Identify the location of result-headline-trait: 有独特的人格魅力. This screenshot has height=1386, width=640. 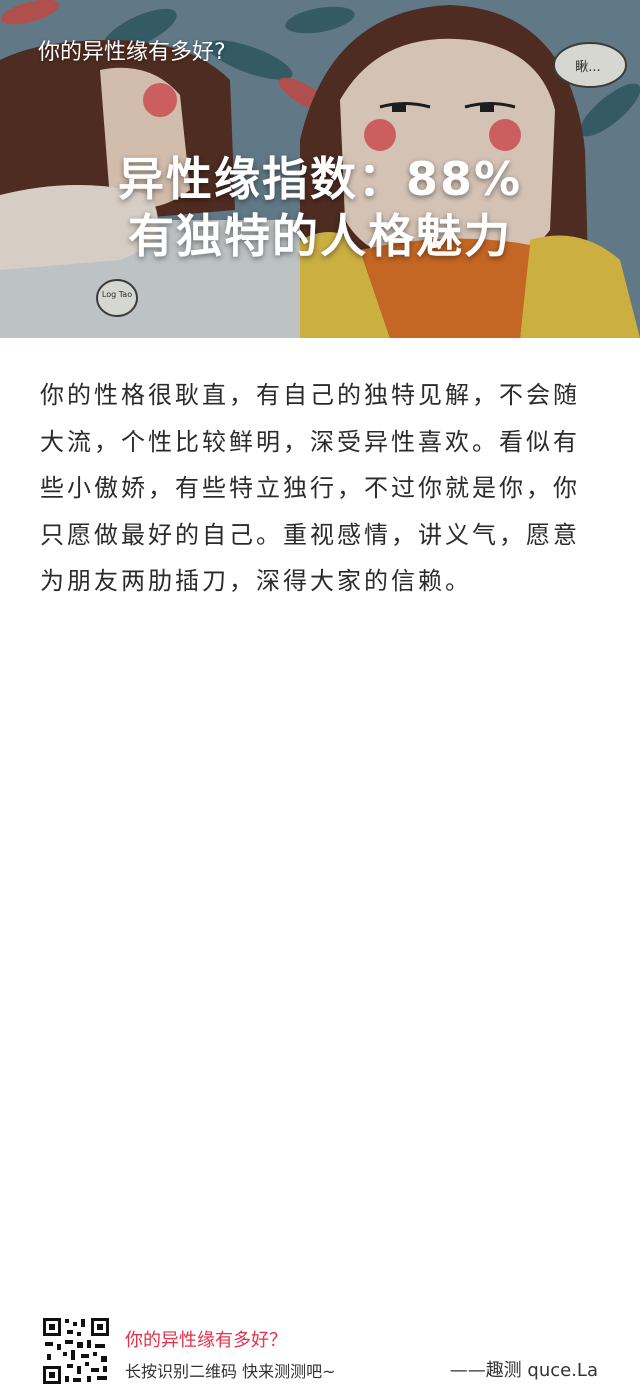
(320, 236).